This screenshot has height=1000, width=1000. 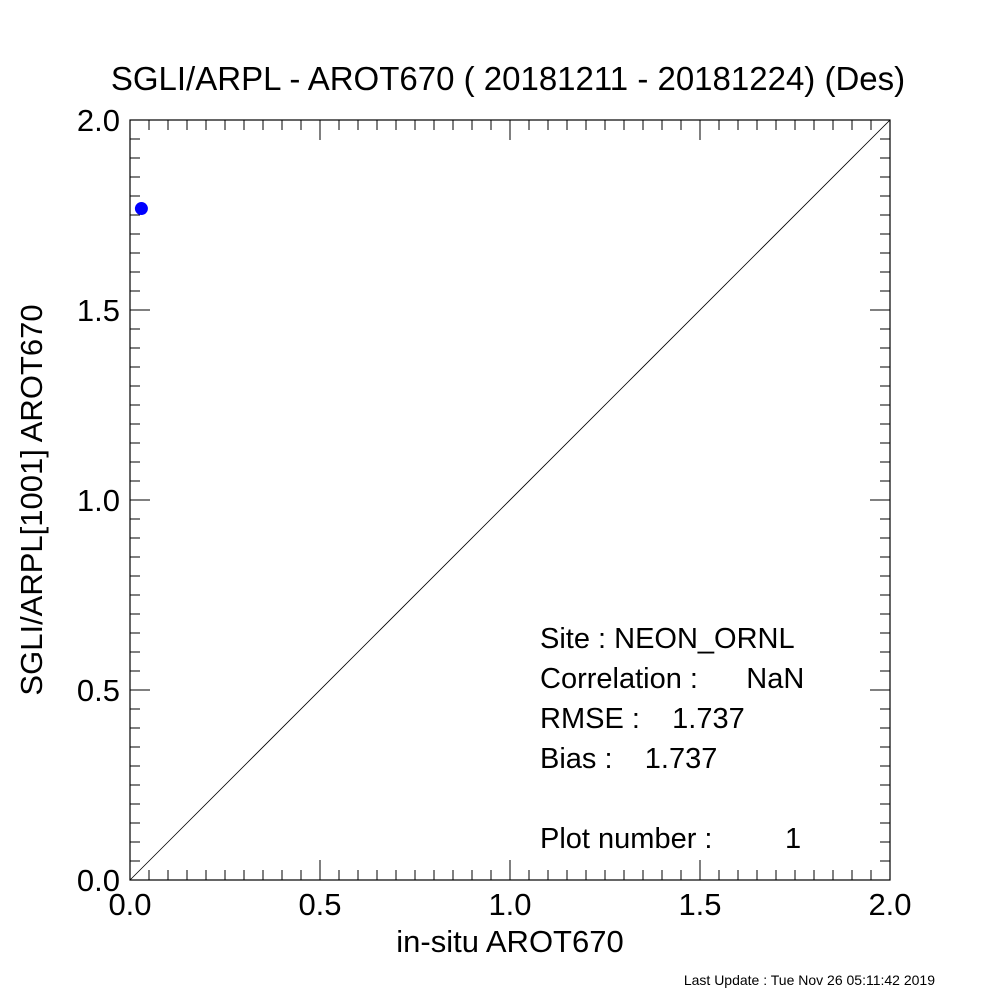 I want to click on y-tick-label: 1.0, so click(x=98, y=500).